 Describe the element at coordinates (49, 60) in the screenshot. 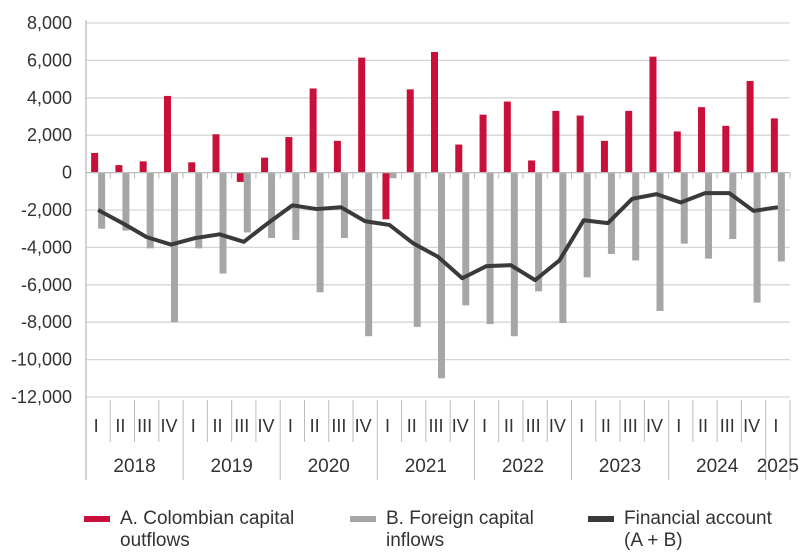

I see `y-tick-label: 6,000` at that location.